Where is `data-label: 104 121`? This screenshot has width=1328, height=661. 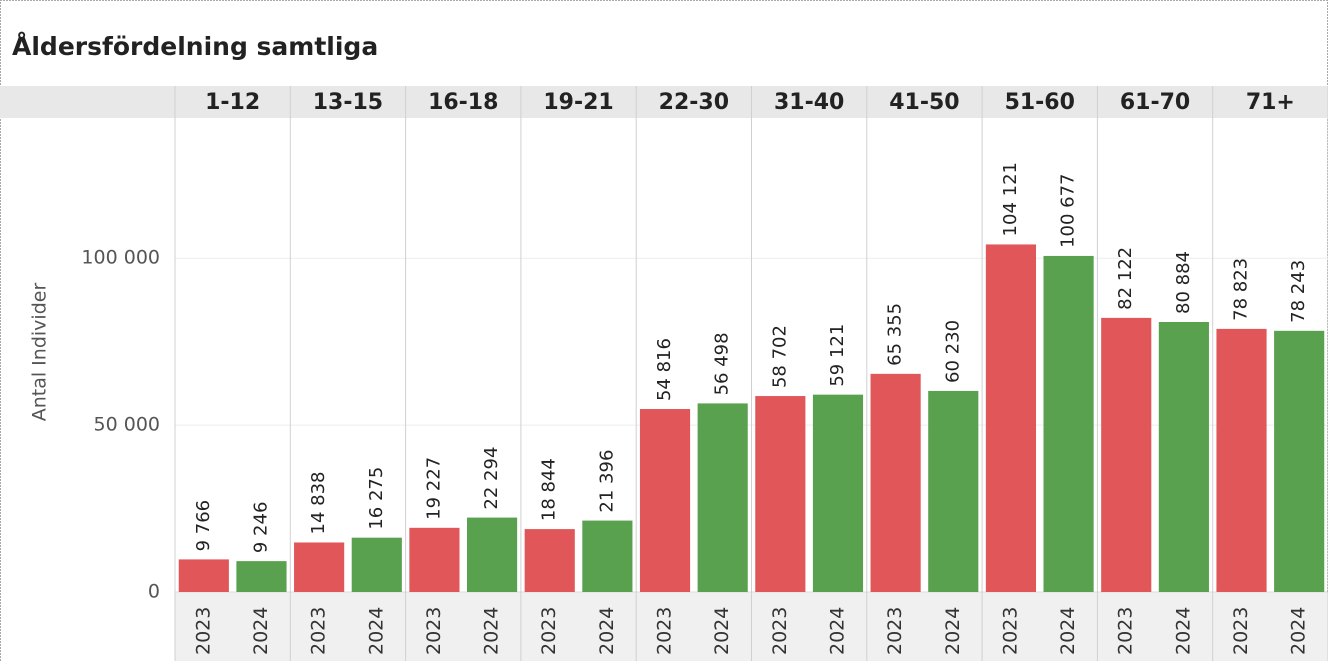
data-label: 104 121 is located at coordinates (1010, 199).